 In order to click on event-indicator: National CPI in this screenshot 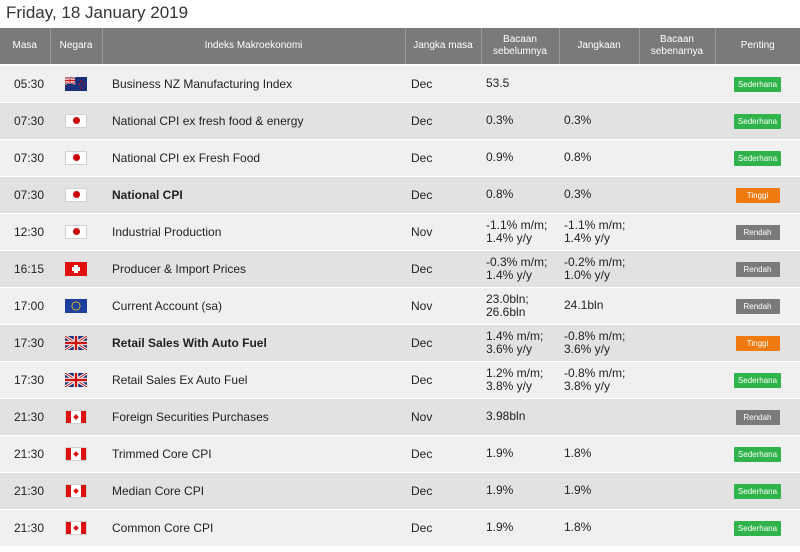, I will do `click(253, 194)`.